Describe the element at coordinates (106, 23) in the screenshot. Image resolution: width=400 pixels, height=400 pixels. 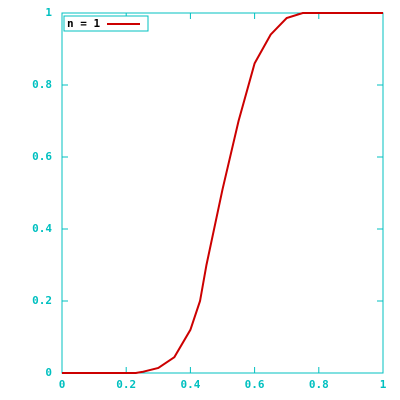
I see `legend-box` at that location.